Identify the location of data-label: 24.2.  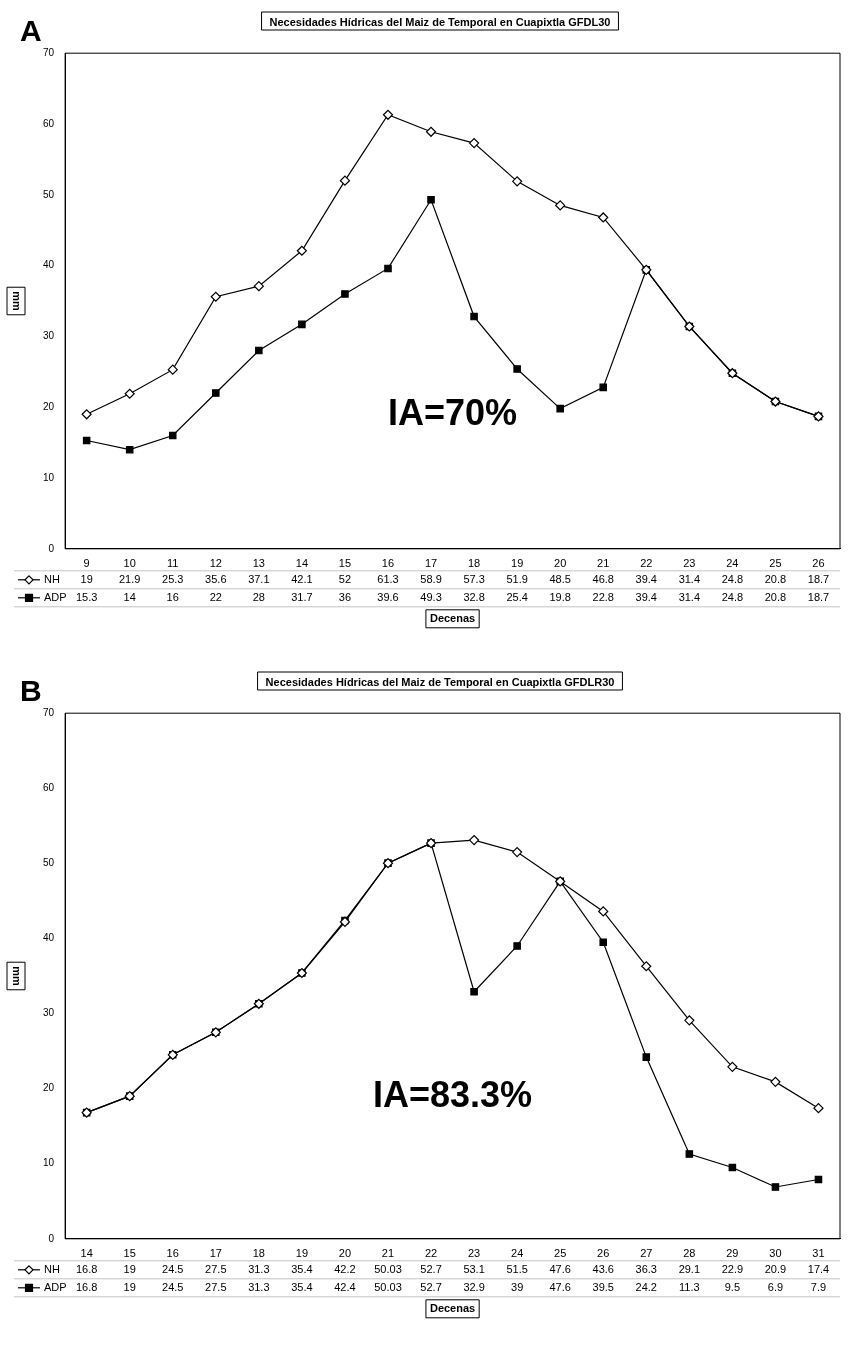
(646, 1286).